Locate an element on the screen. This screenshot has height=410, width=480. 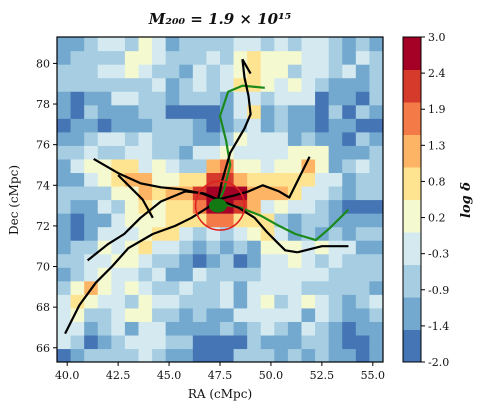
y-tick-label: 74 is located at coordinates (43, 185).